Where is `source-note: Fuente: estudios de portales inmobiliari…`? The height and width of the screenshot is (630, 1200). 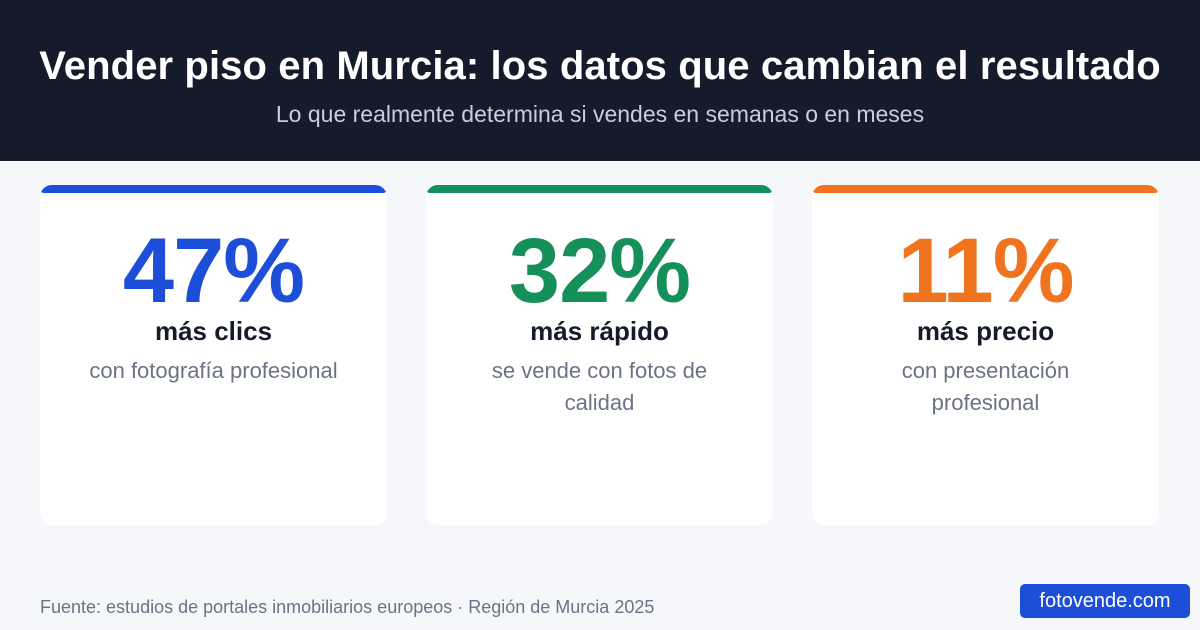 source-note: Fuente: estudios de portales inmobiliari… is located at coordinates (347, 607).